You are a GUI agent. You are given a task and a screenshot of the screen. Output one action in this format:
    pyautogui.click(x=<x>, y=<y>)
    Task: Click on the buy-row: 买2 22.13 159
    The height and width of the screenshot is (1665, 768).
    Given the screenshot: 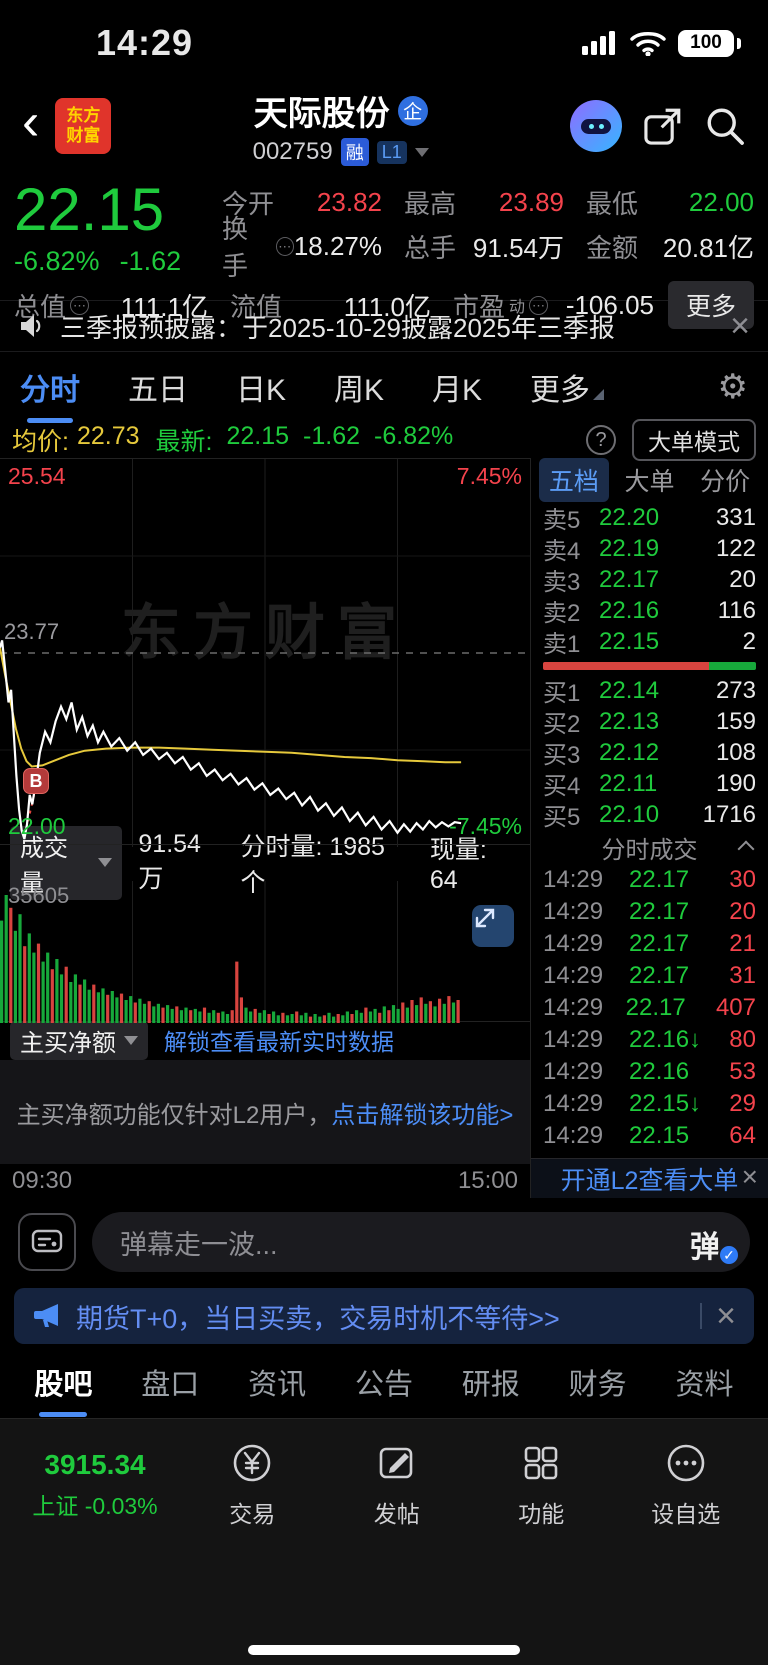 What is the action you would take?
    pyautogui.click(x=649, y=722)
    